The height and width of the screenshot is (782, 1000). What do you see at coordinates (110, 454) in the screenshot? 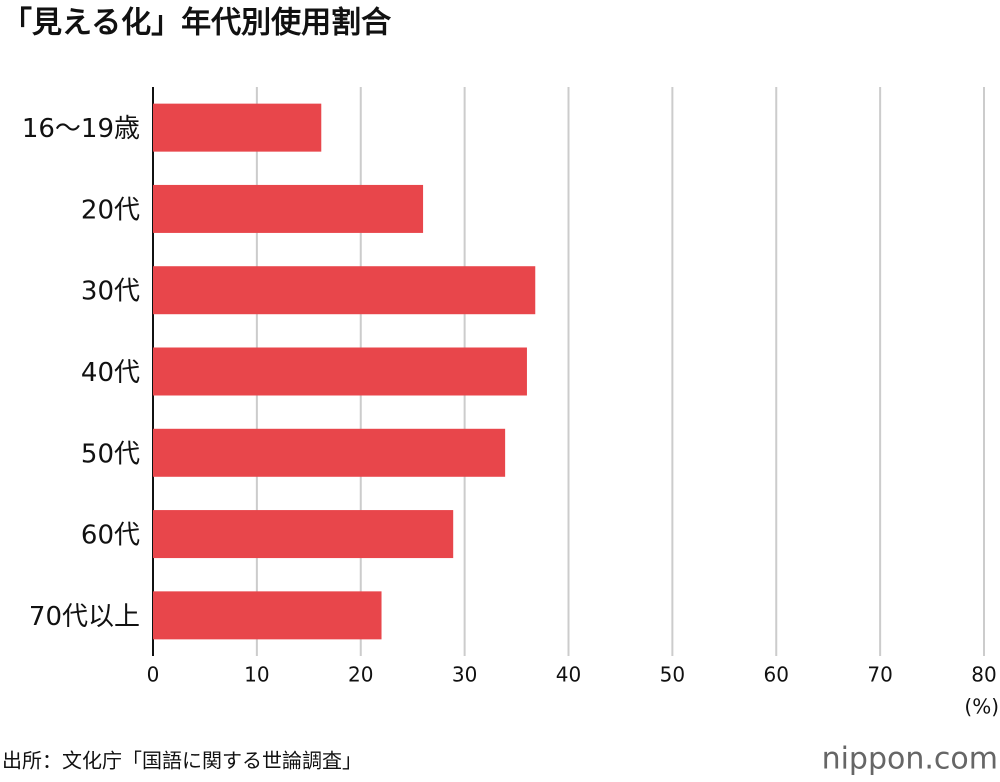
I see `y-tick-label: 50代` at bounding box center [110, 454].